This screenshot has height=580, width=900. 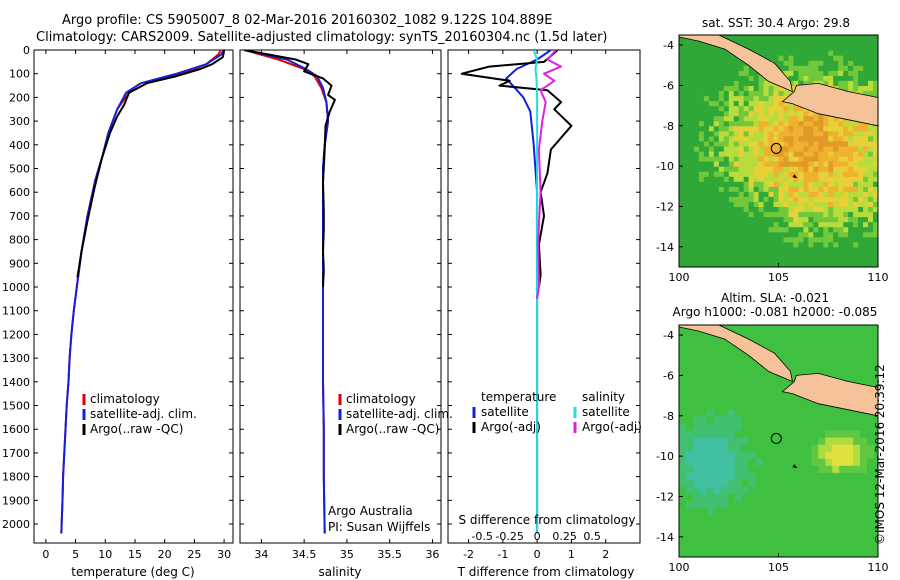 What do you see at coordinates (502, 554) in the screenshot?
I see `x-tick-label: -1` at bounding box center [502, 554].